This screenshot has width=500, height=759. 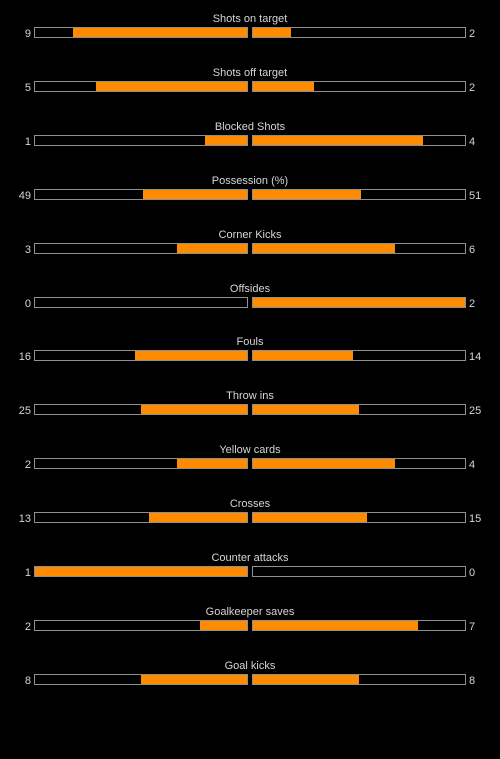 I want to click on stat-row: Counter attacks 1 0, so click(x=250, y=571).